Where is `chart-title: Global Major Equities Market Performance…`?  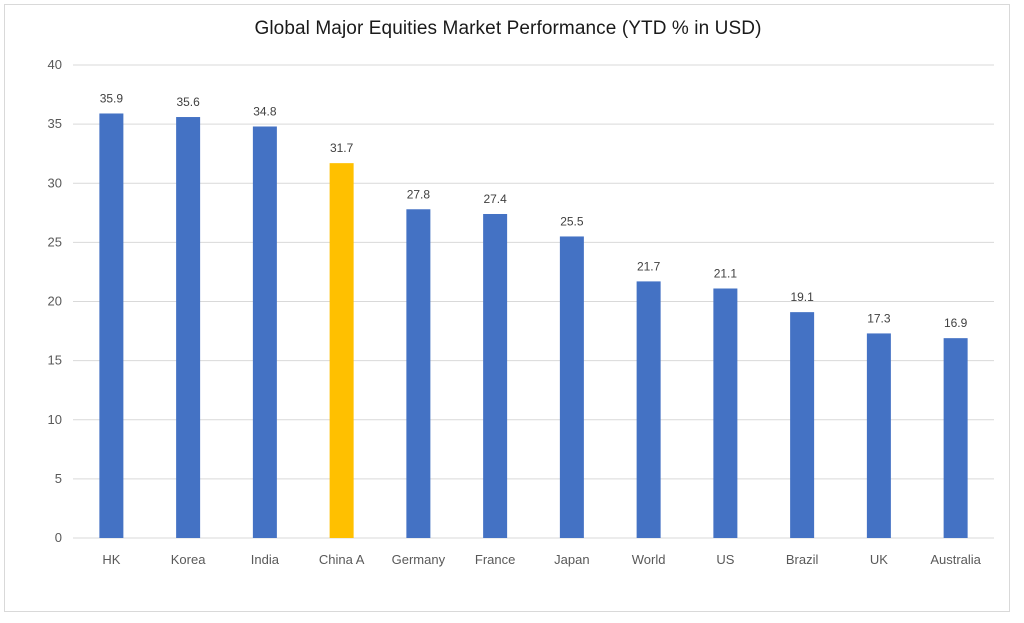 chart-title: Global Major Equities Market Performance… is located at coordinates (508, 28).